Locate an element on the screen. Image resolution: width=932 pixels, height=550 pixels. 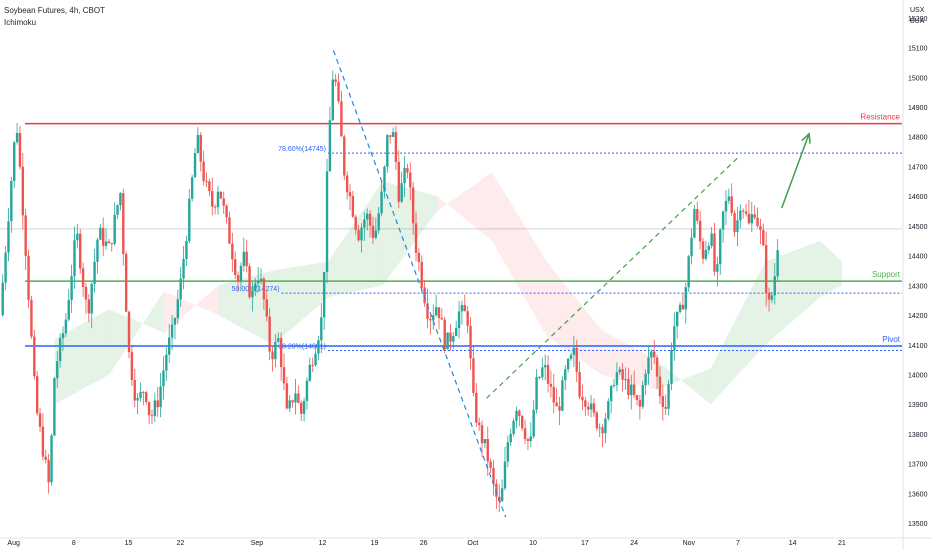
price-tick-label: 13500 is located at coordinates (918, 524).